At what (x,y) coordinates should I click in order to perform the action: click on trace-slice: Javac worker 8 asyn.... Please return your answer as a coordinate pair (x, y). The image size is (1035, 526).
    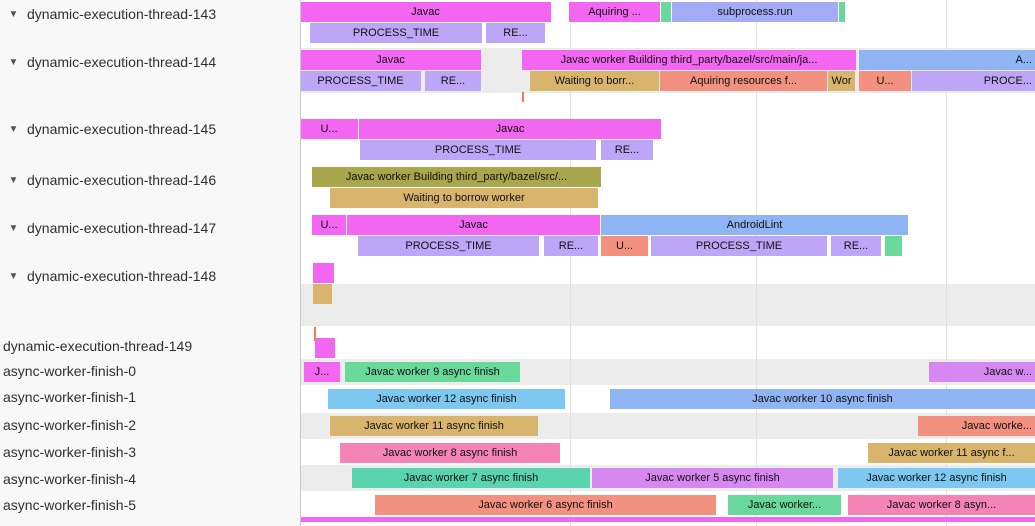
    Looking at the image, I should click on (941, 505).